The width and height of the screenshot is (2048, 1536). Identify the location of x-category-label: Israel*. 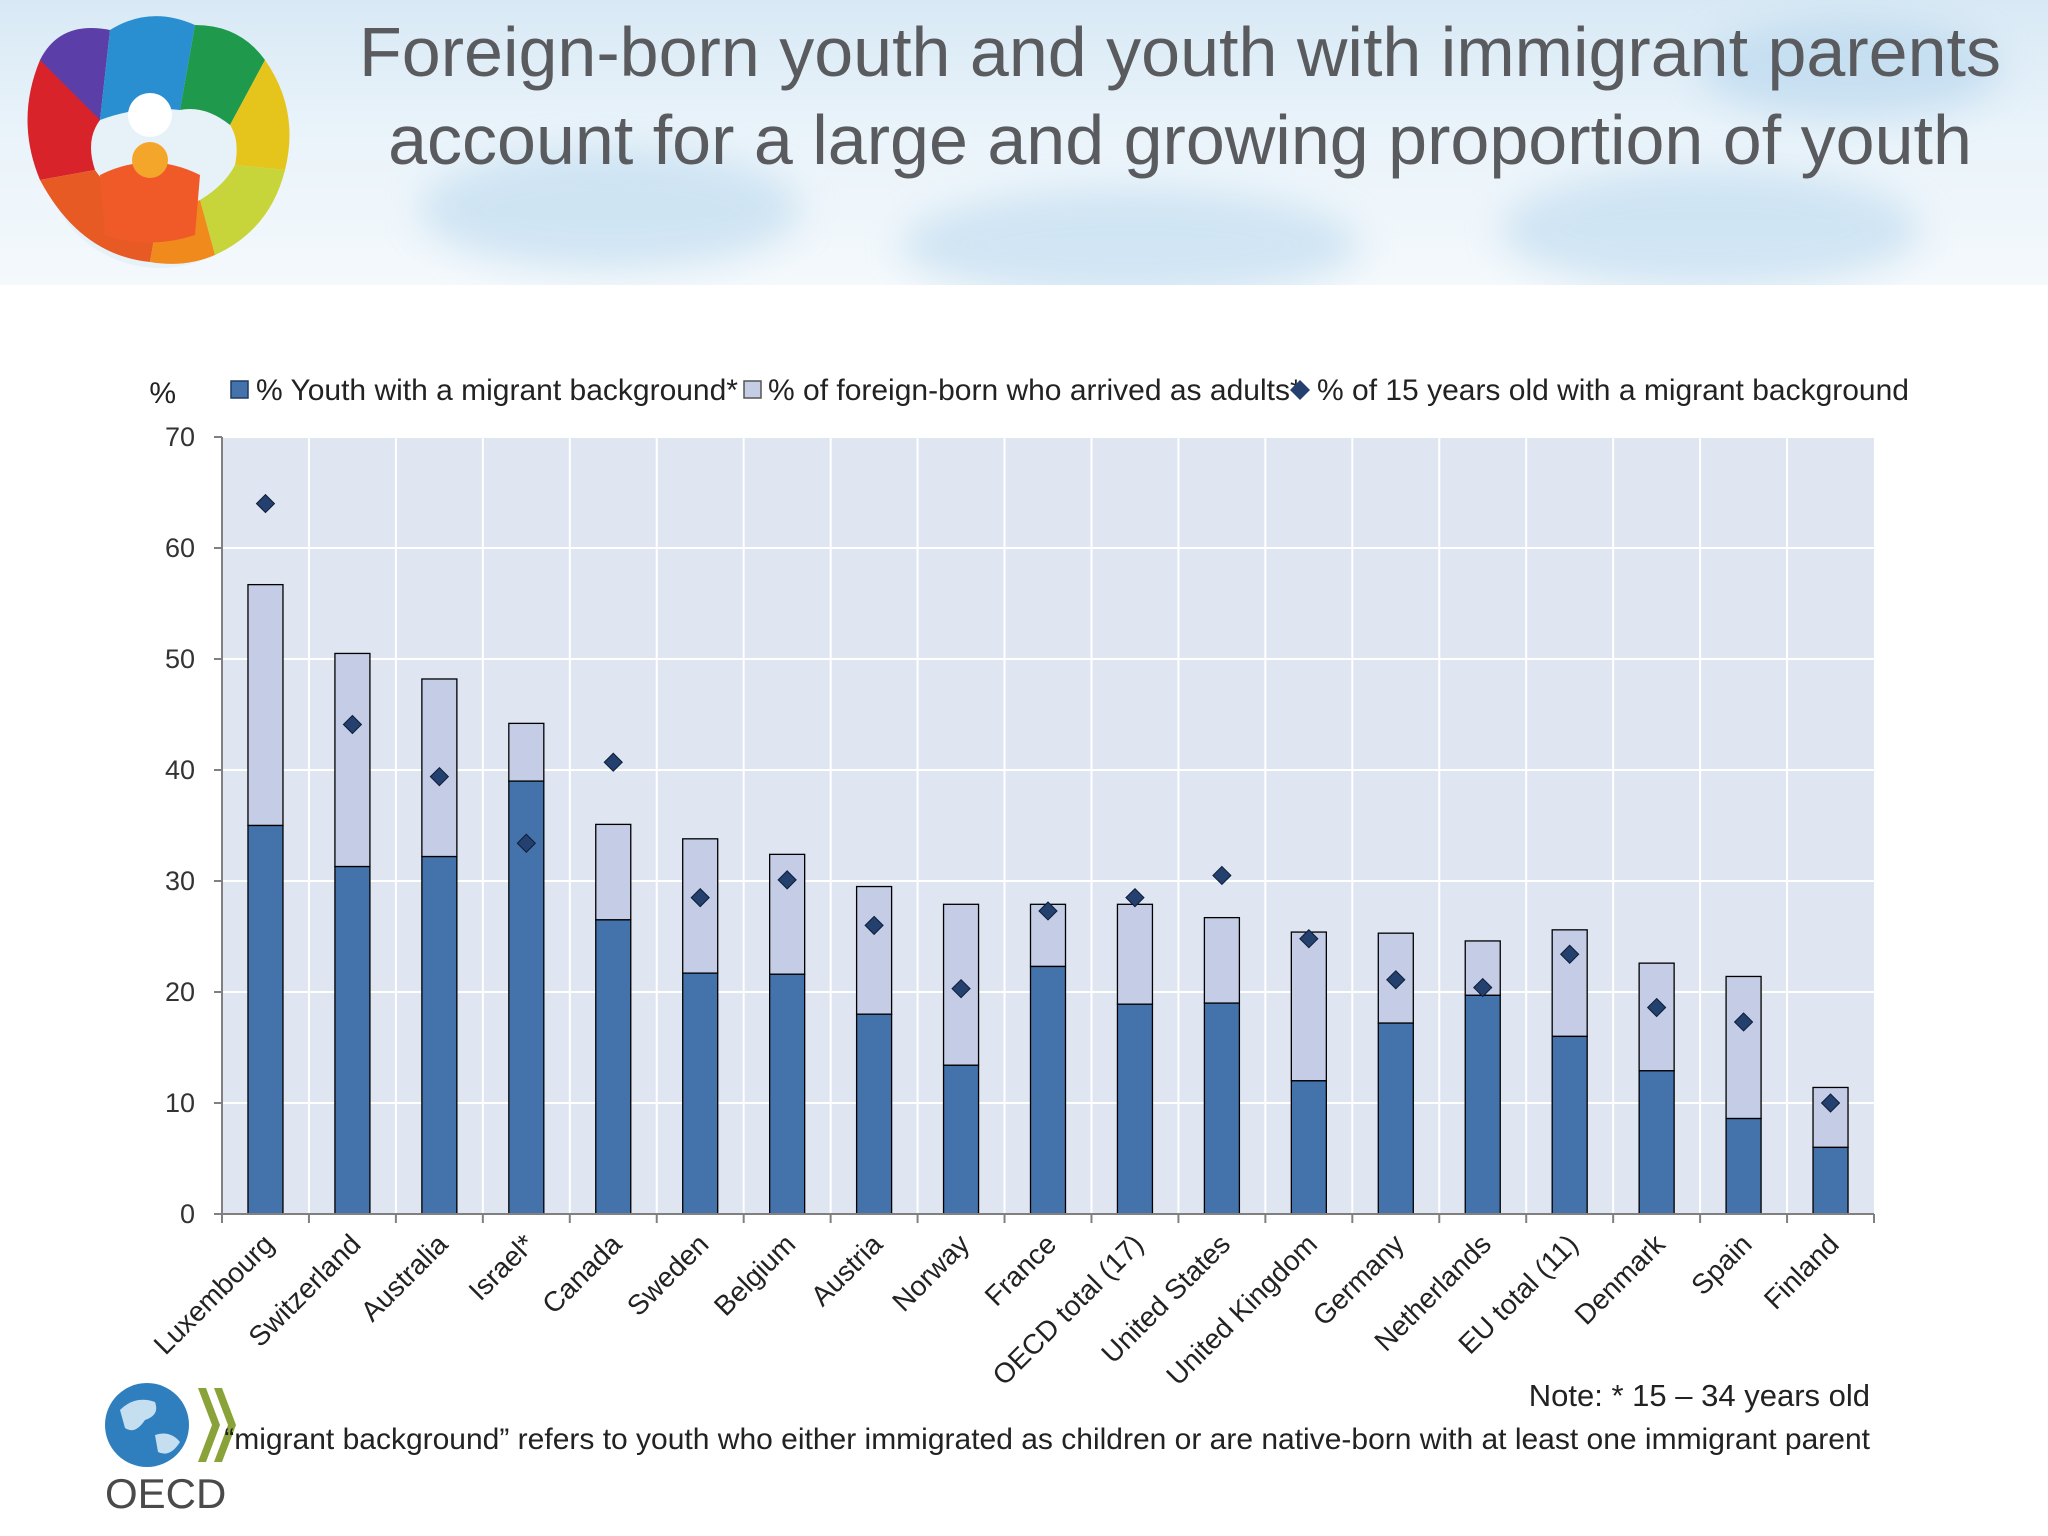
(502, 1267).